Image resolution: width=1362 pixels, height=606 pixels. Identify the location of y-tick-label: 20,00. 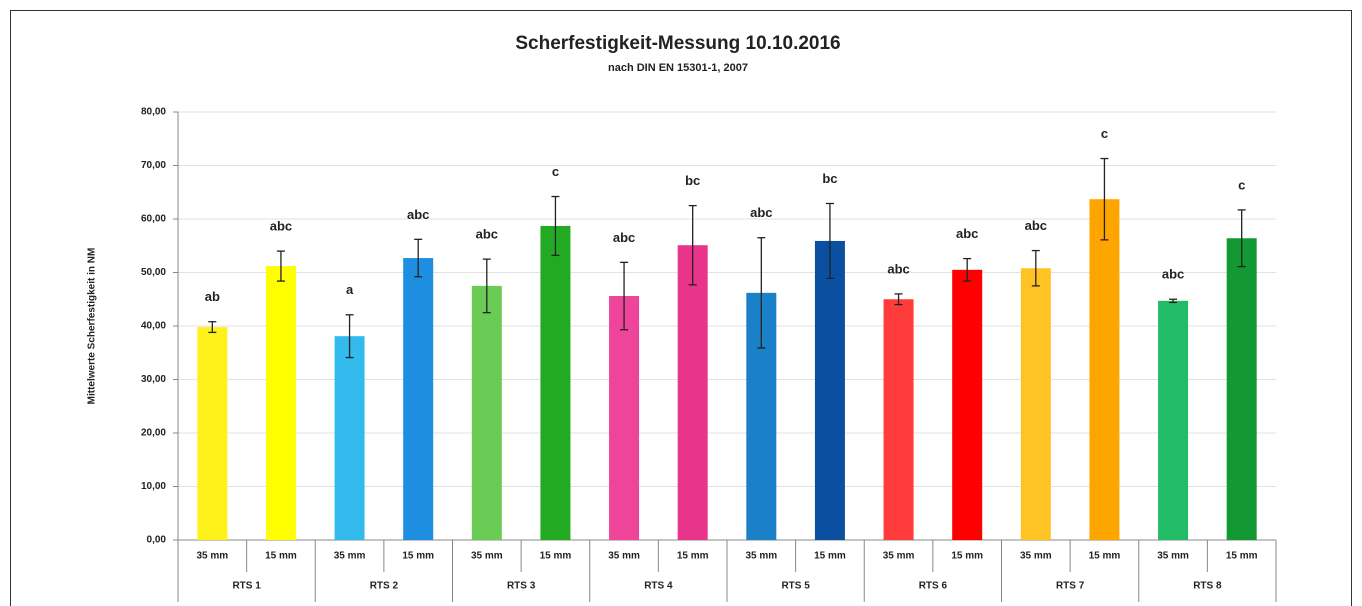
(153, 433).